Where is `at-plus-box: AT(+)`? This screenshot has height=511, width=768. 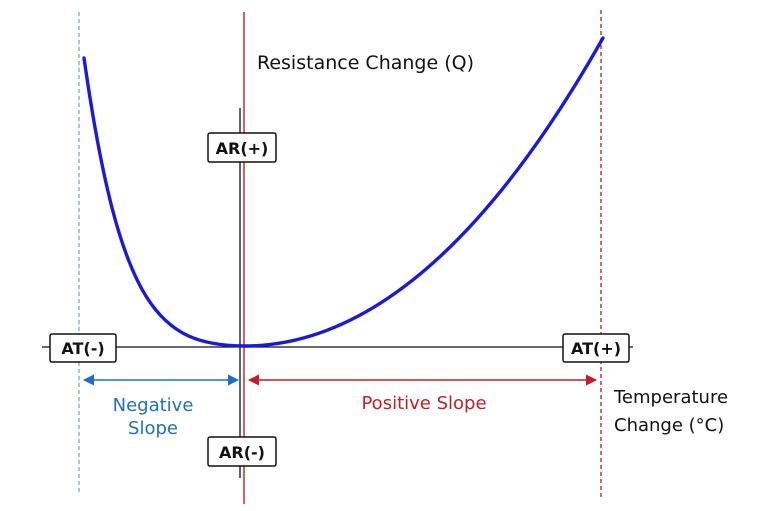
at-plus-box: AT(+) is located at coordinates (596, 348).